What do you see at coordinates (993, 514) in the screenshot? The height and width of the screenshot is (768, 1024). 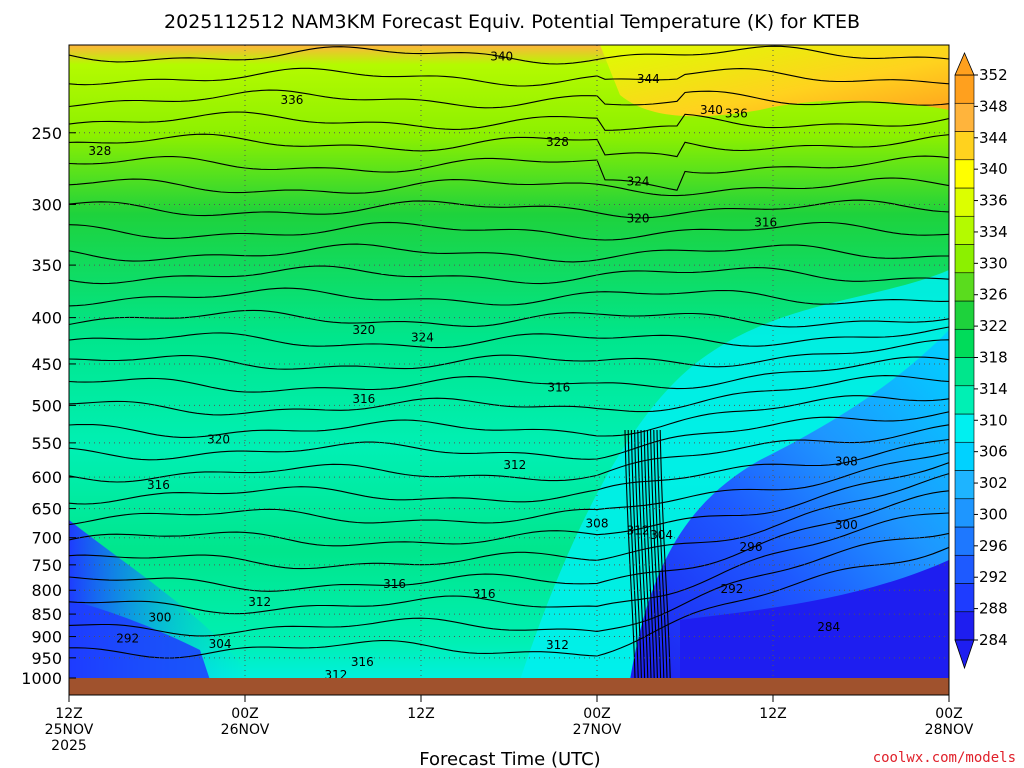 I see `colorbar-label: 300` at bounding box center [993, 514].